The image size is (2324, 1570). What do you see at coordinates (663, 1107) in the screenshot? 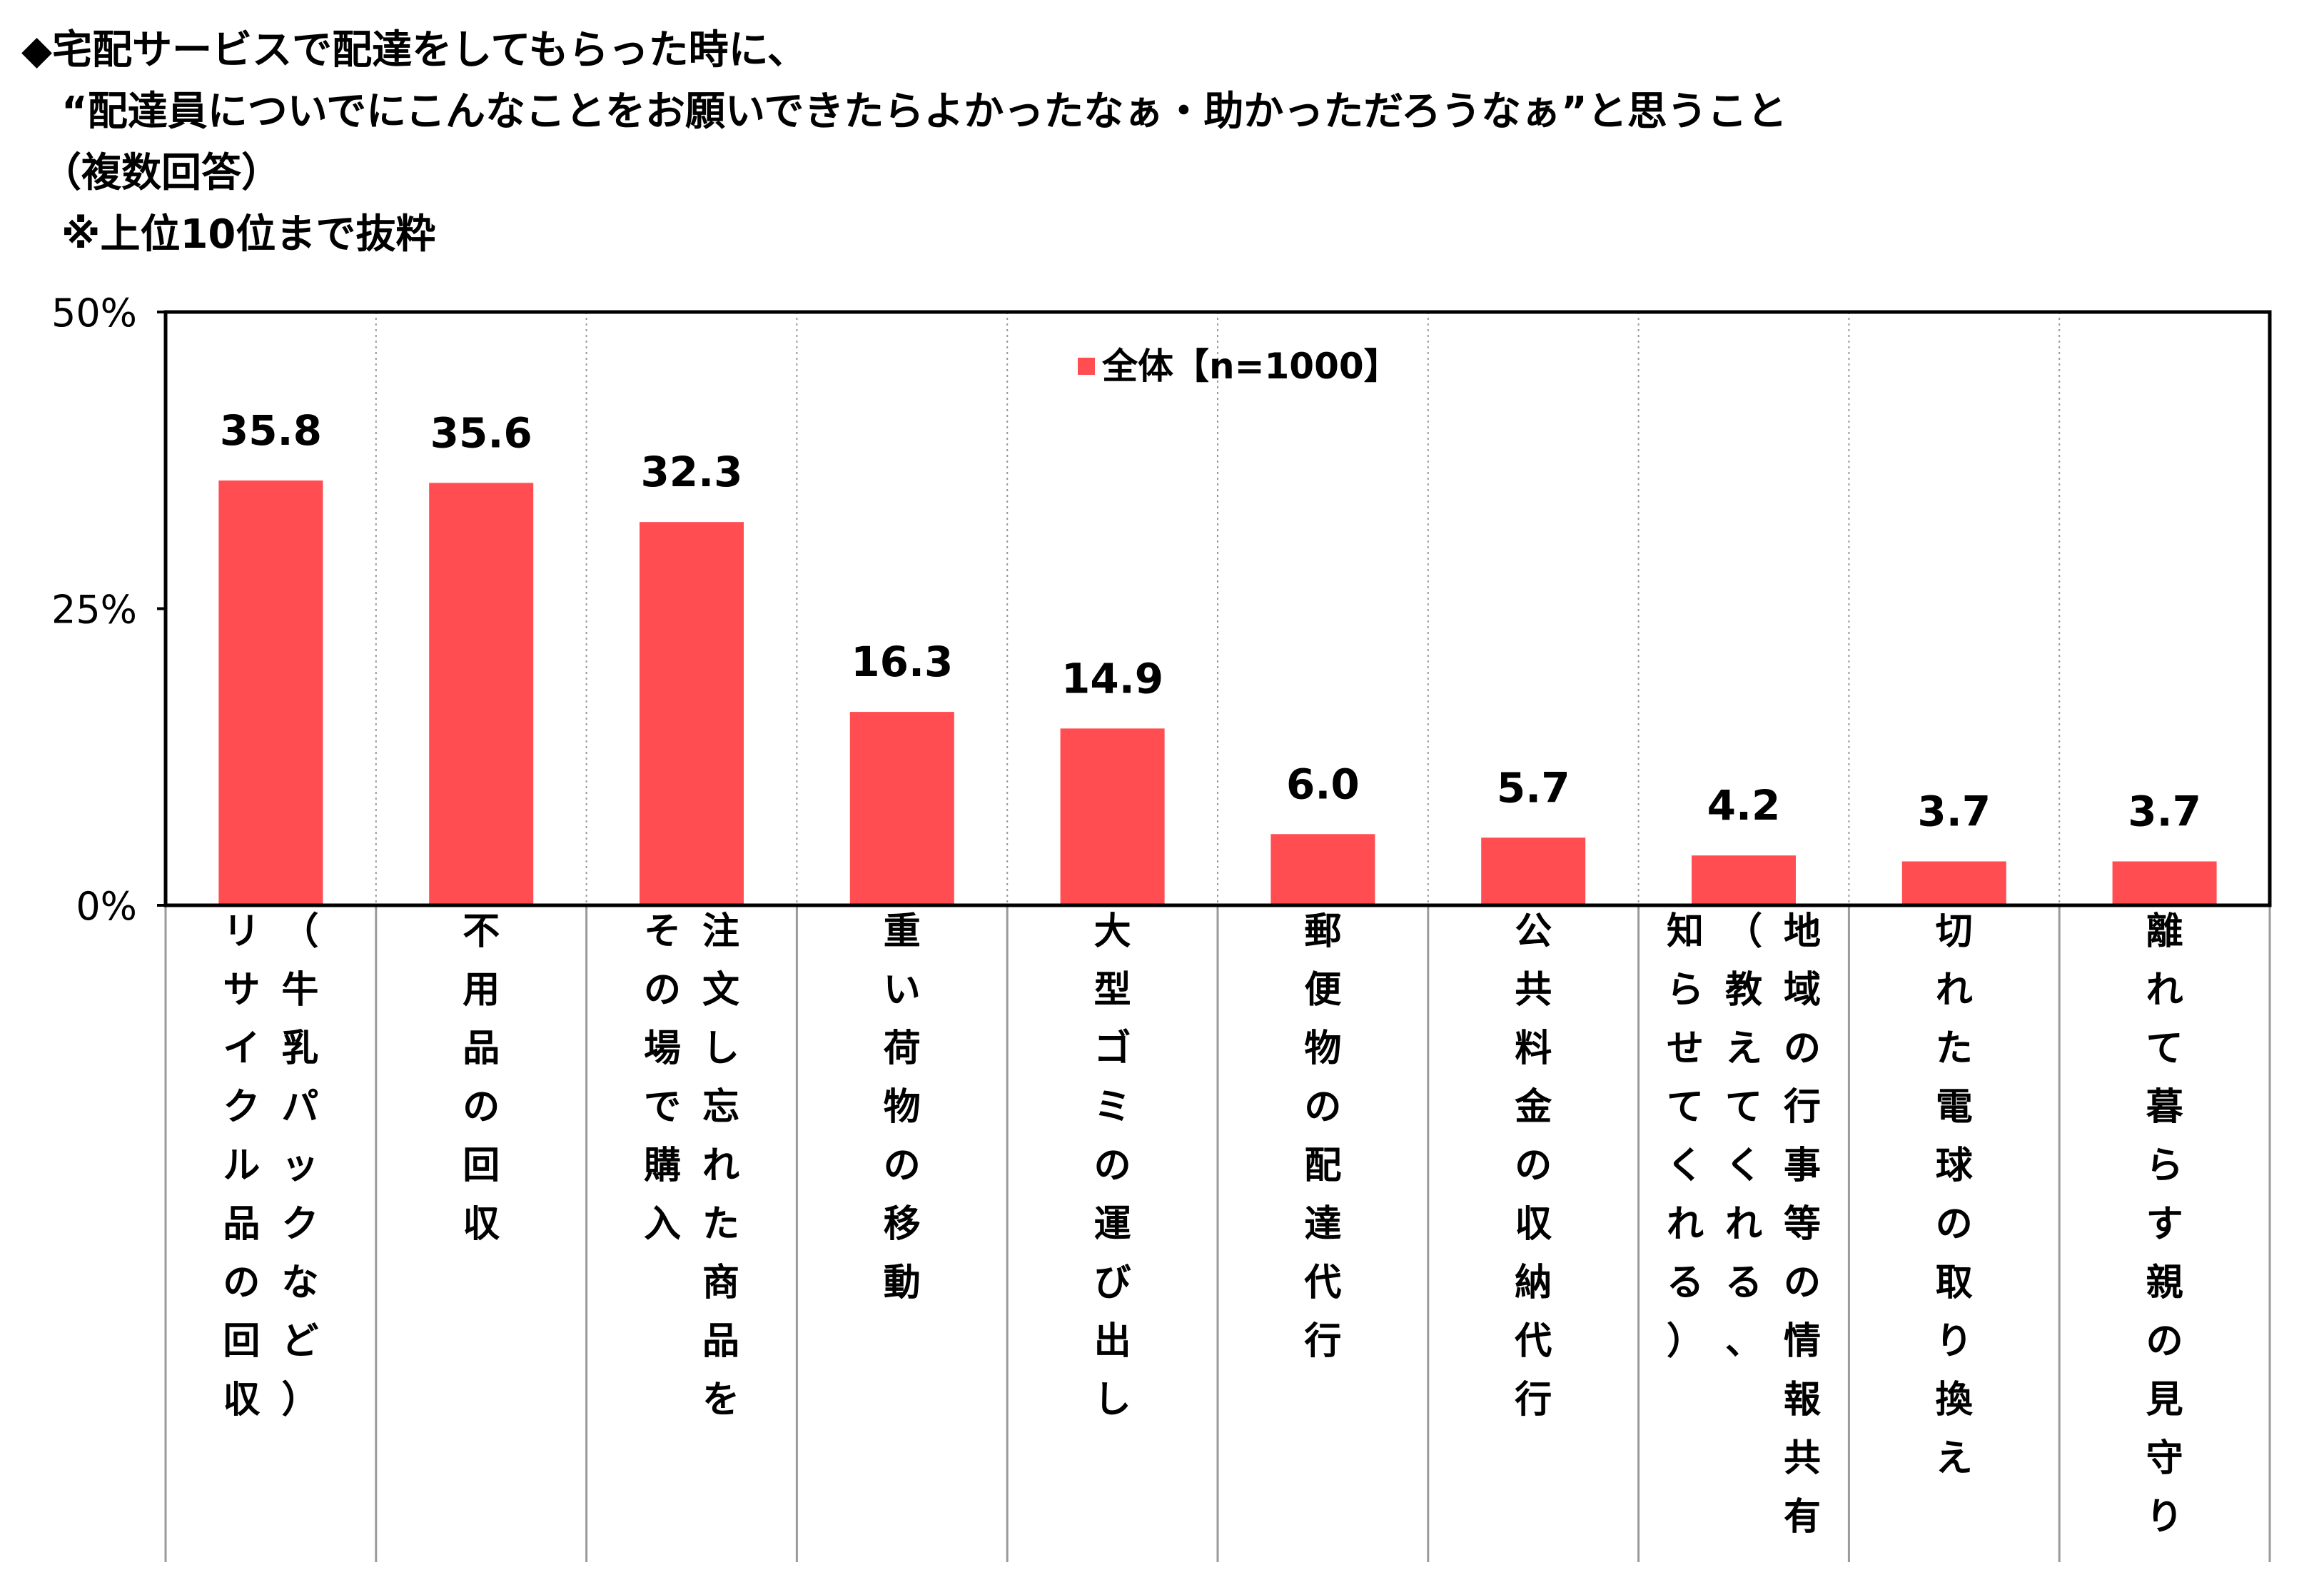
I see `x-tick-label-char: で` at bounding box center [663, 1107].